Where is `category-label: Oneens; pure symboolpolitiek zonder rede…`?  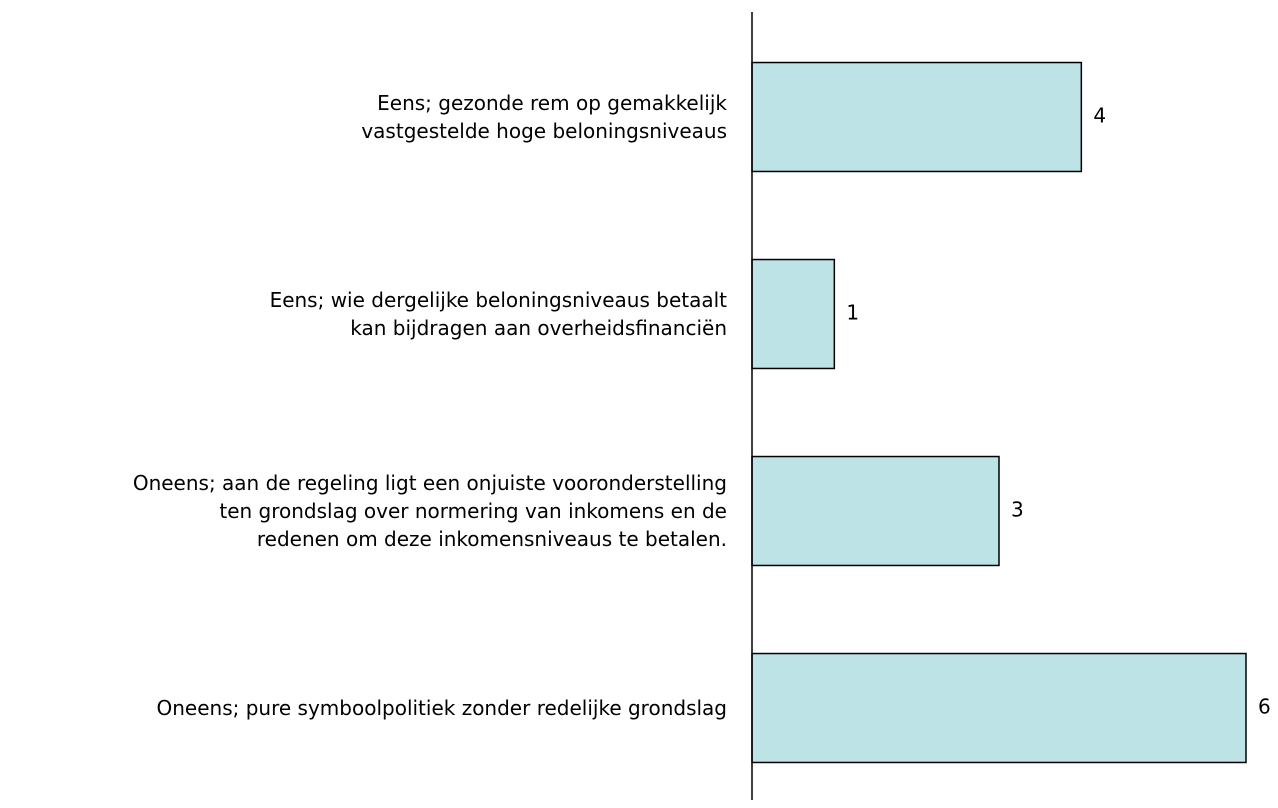 category-label: Oneens; pure symboolpolitiek zonder rede… is located at coordinates (441, 708).